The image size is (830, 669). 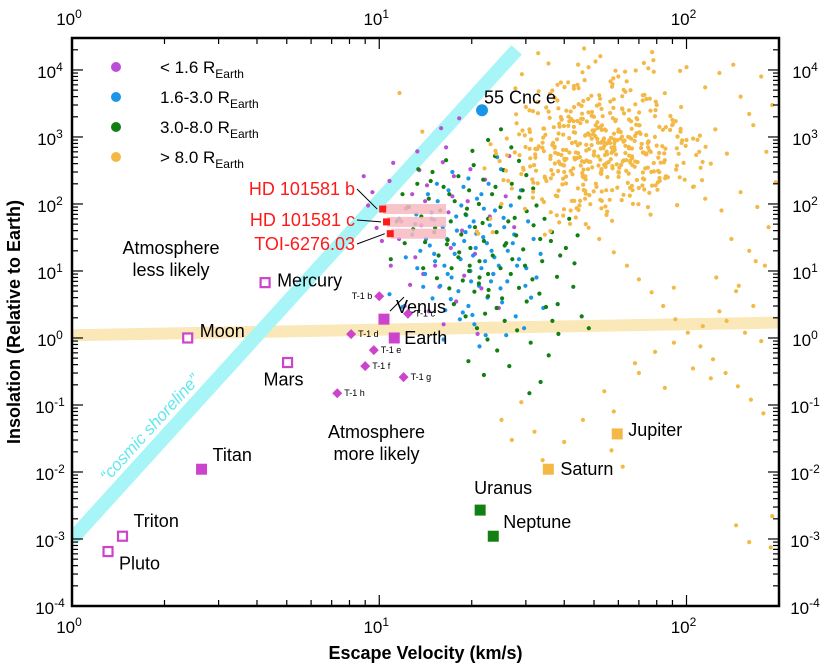 What do you see at coordinates (805, 272) in the screenshot?
I see `y-tick-label-right: 101` at bounding box center [805, 272].